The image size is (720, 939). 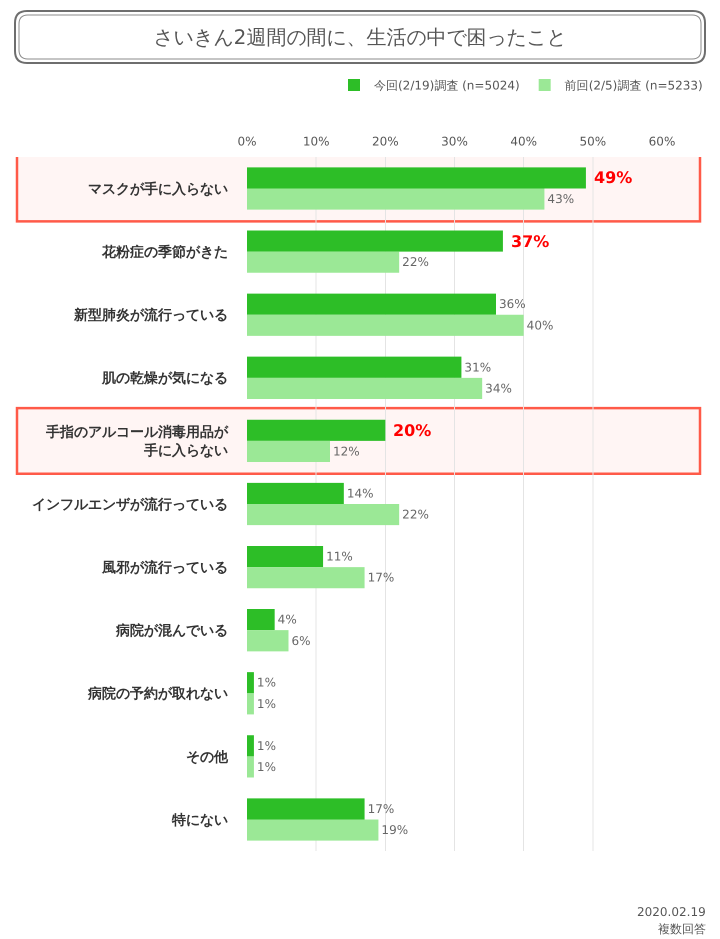 I want to click on text: 複数回答, so click(x=682, y=929).